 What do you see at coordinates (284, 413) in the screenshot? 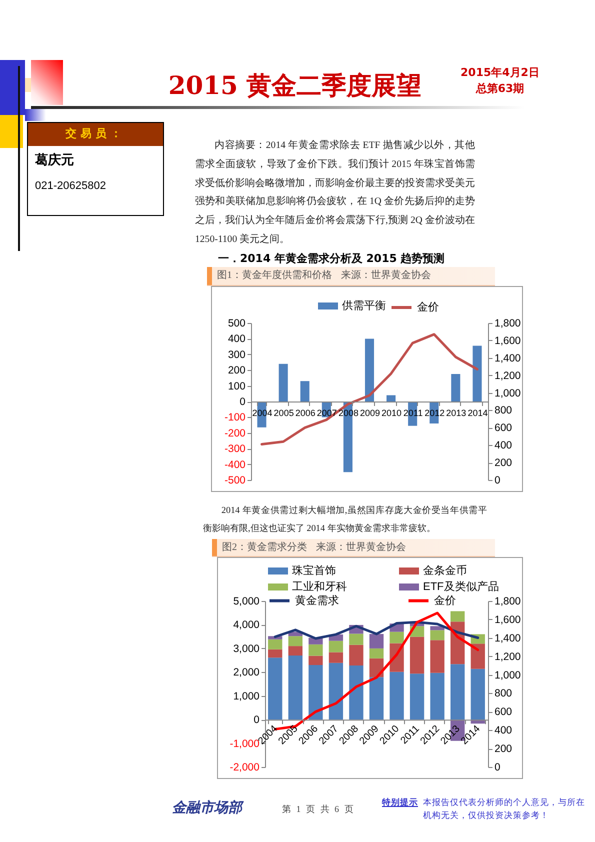
I see `x-tick-label: 2005` at bounding box center [284, 413].